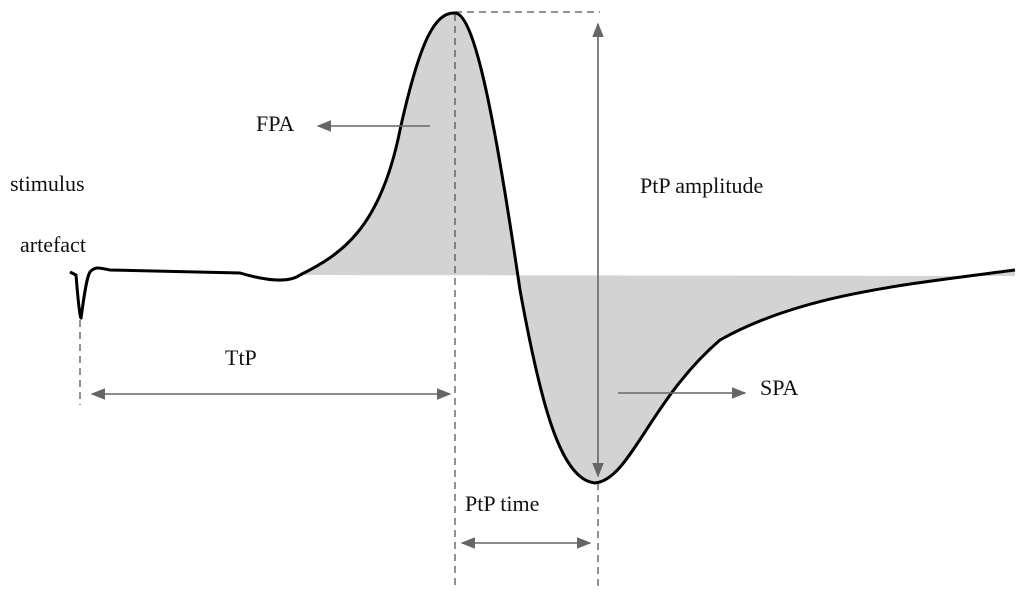  Describe the element at coordinates (502, 503) in the screenshot. I see `label: PtP time` at that location.